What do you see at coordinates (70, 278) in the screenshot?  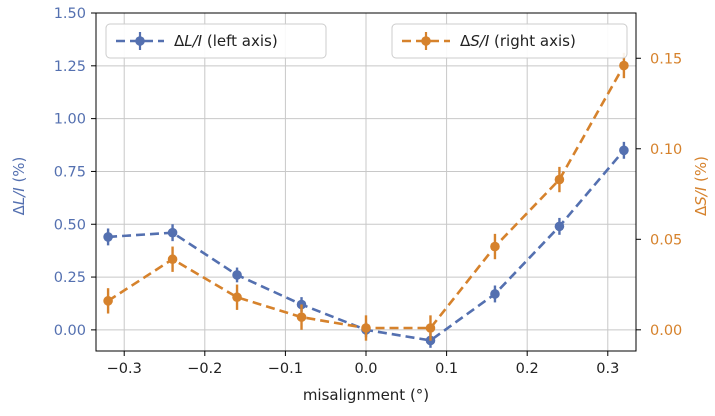 I see `left-y-tick-label: 0.25` at bounding box center [70, 278].